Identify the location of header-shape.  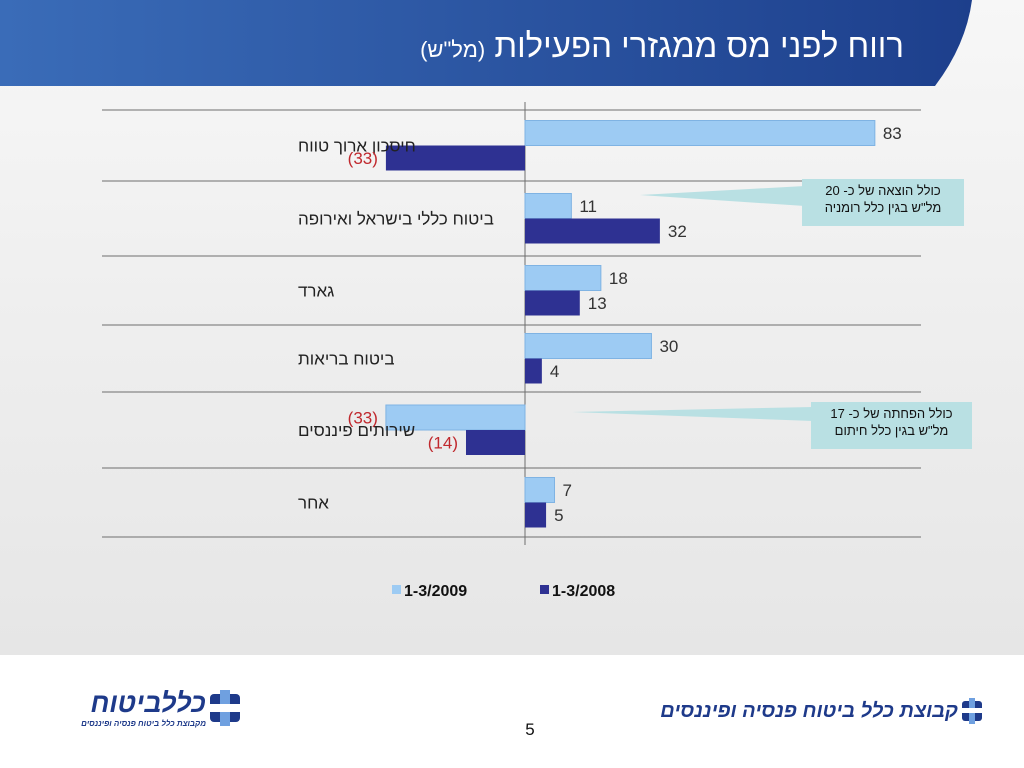
(486, 43).